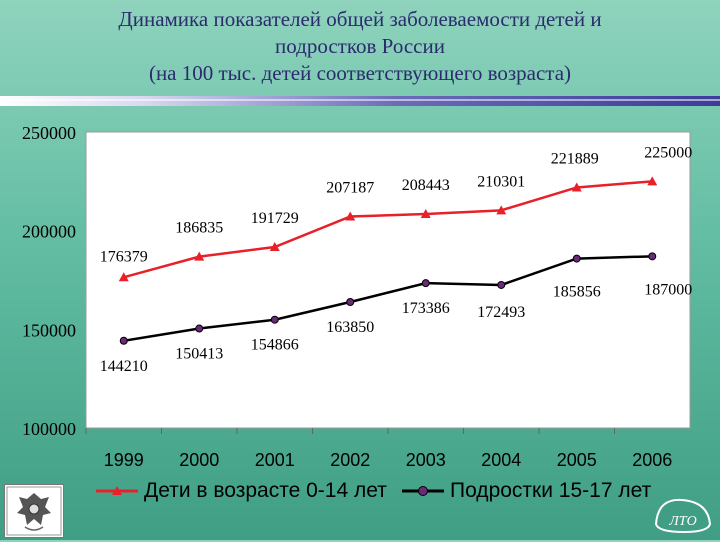  I want to click on data-label: 144210, so click(124, 366).